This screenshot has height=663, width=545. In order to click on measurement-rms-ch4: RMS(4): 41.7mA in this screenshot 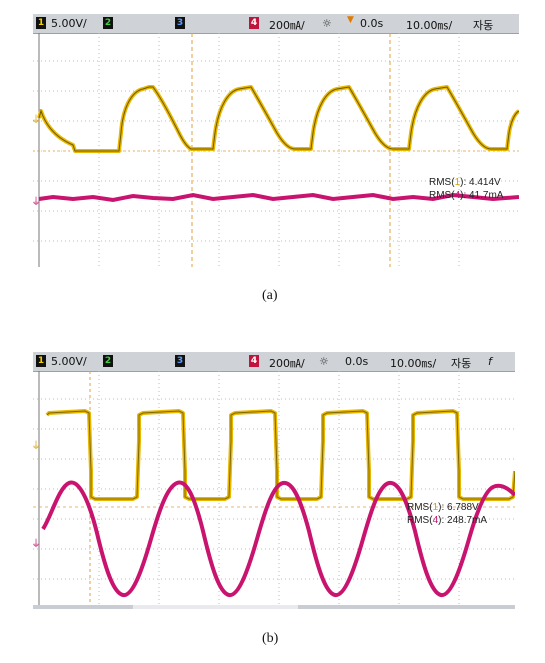, I will do `click(466, 195)`.